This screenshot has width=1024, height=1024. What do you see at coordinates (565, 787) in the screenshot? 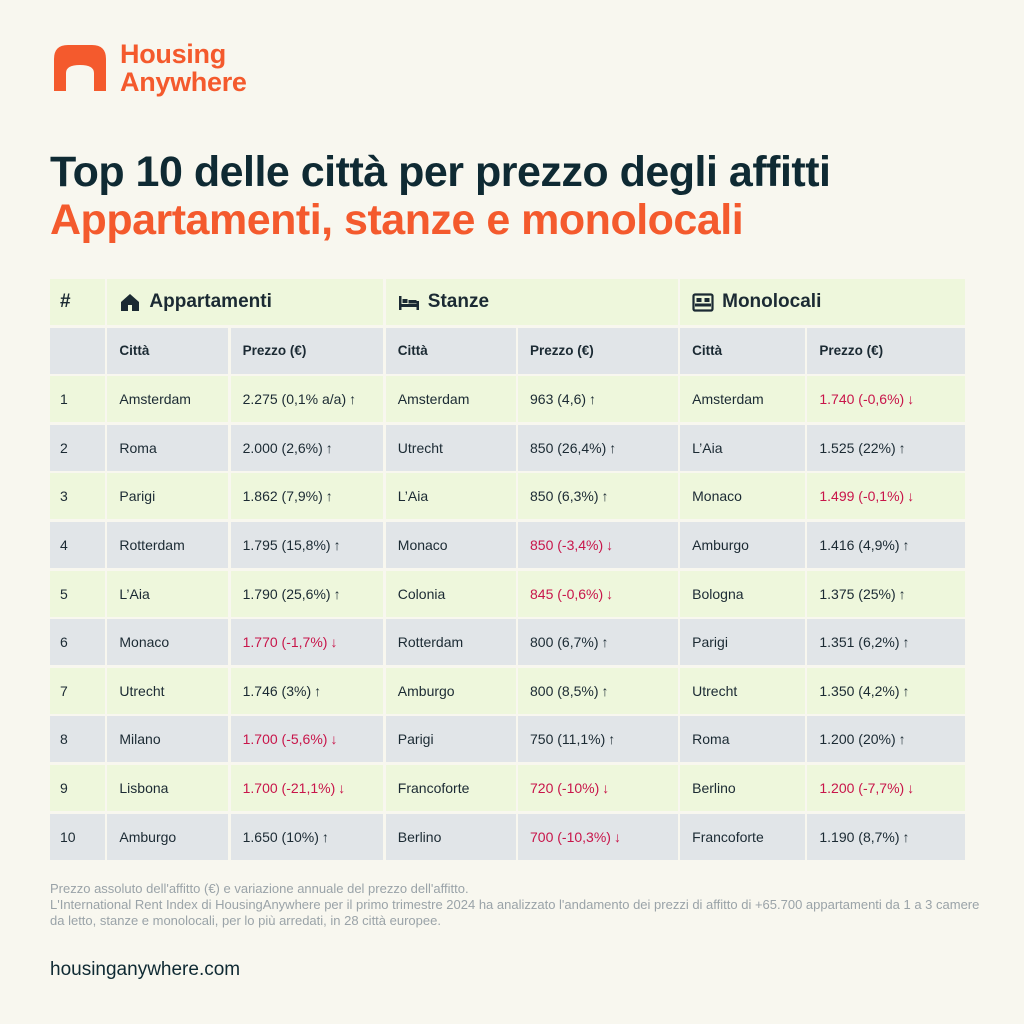
I see `room-price-cell-text: 720 (-10%)` at bounding box center [565, 787].